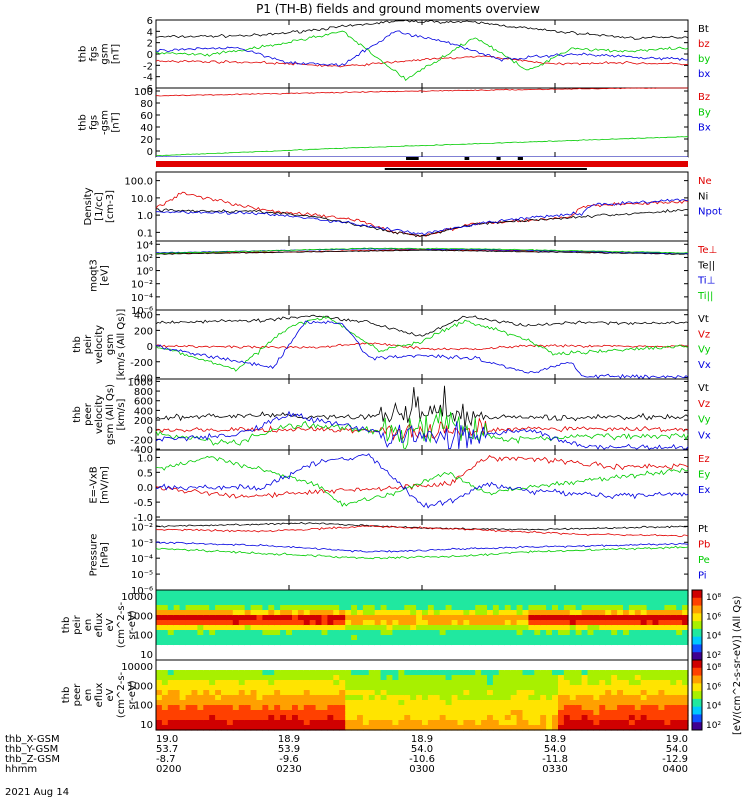  Describe the element at coordinates (105, 485) in the screenshot. I see `y-axis-label-line: [mV/m]` at that location.